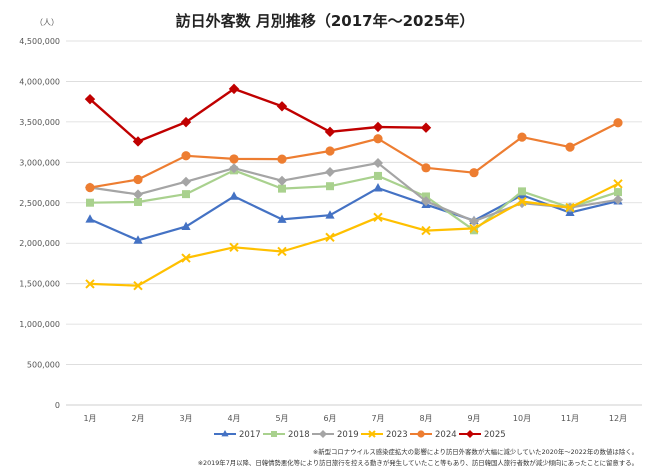 Image resolution: width=650 pixels, height=474 pixels. I want to click on y-tick-label: 3,500,000, so click(39, 122).